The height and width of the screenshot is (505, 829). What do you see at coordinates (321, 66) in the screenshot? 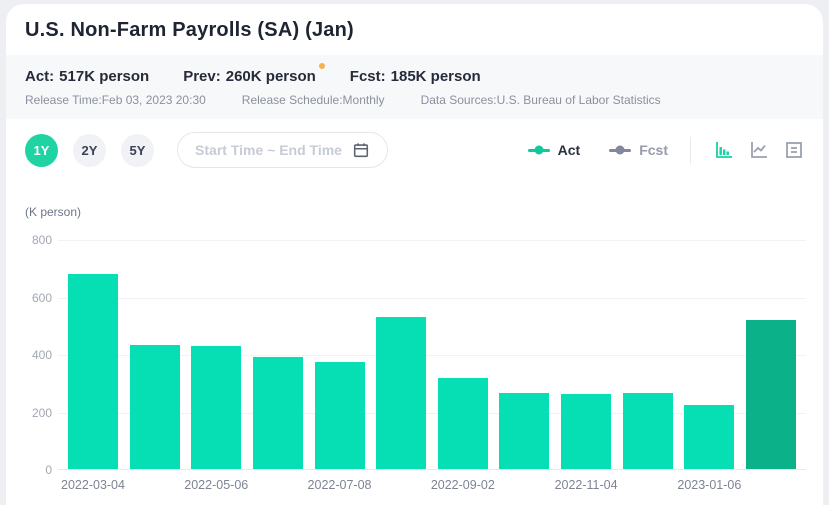
I see `revision-dot` at bounding box center [321, 66].